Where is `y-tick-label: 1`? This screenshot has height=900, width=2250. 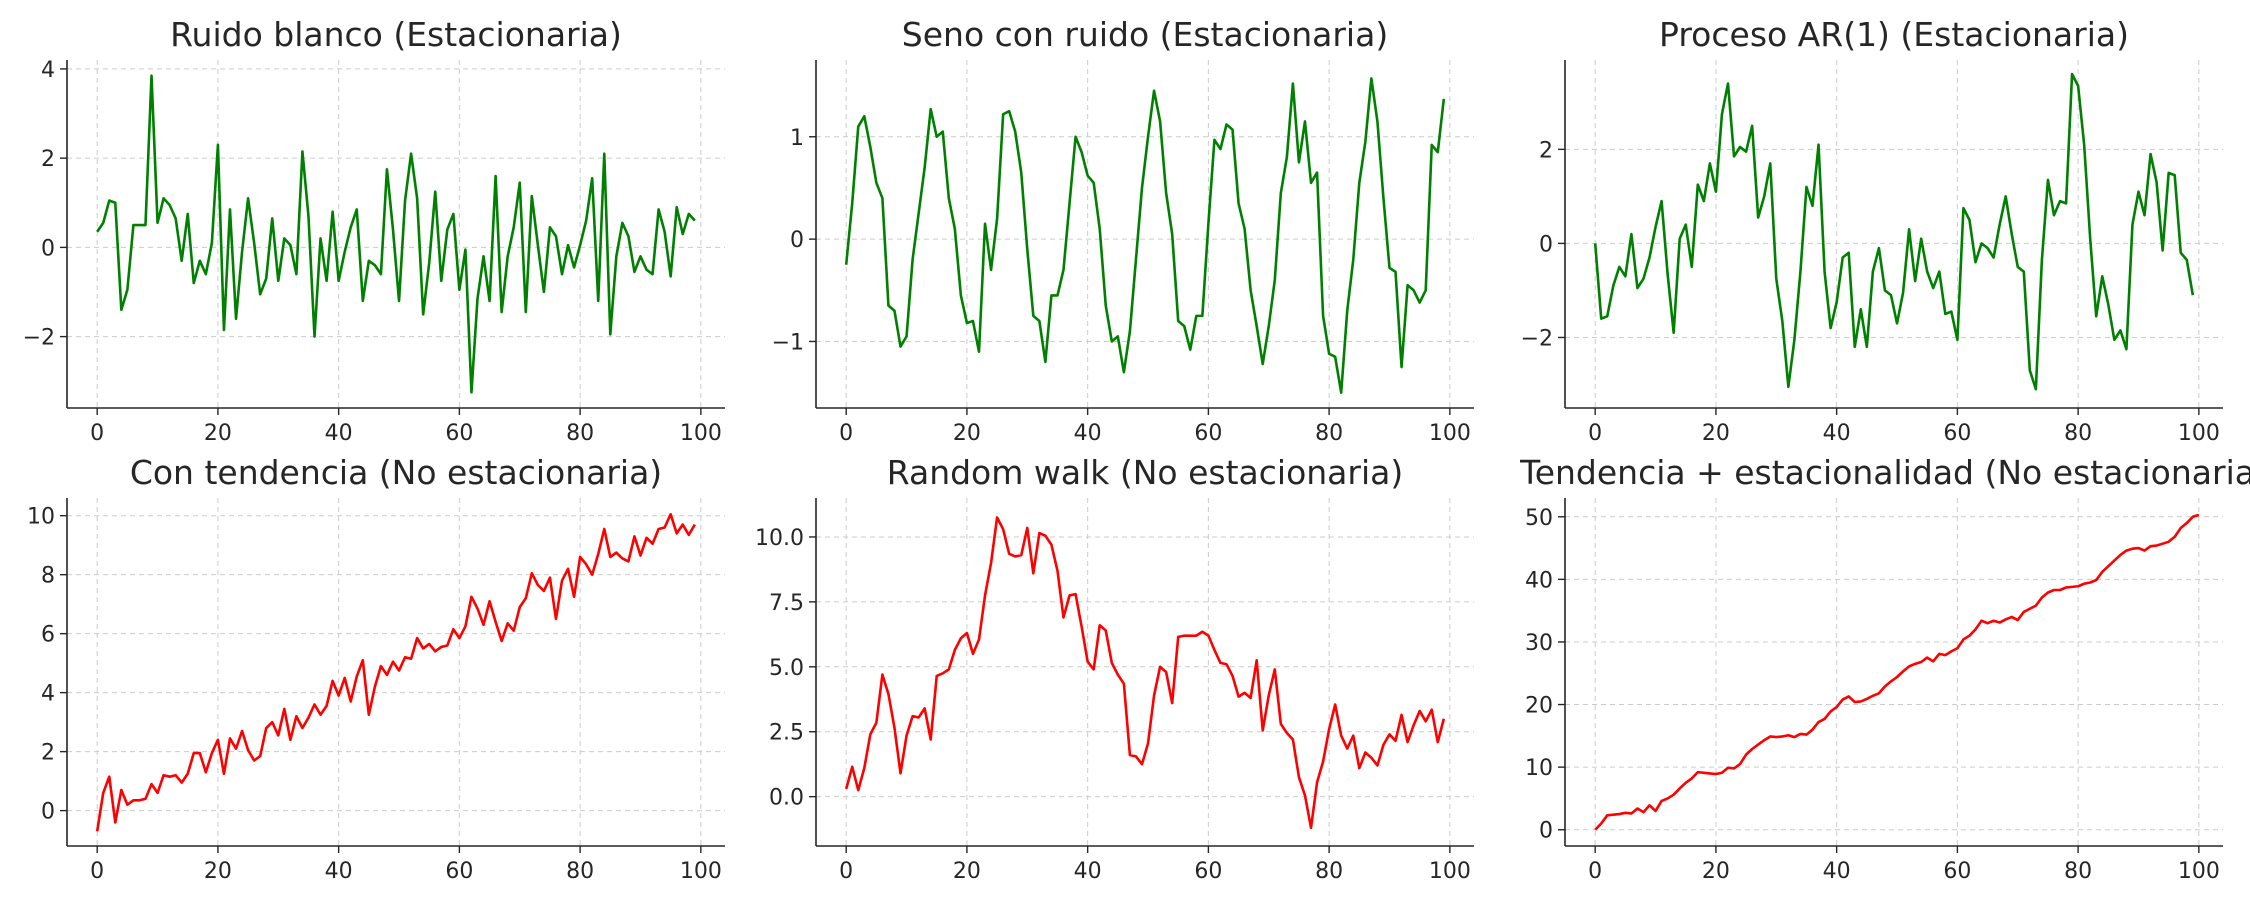
y-tick-label: 1 is located at coordinates (797, 138).